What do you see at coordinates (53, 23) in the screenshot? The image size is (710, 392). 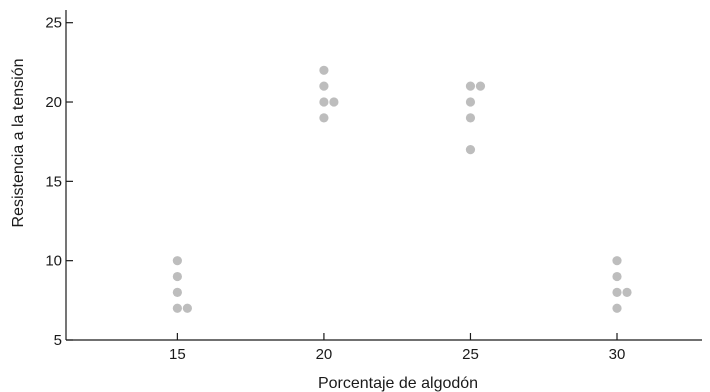 I see `y-tick-label: 25` at bounding box center [53, 23].